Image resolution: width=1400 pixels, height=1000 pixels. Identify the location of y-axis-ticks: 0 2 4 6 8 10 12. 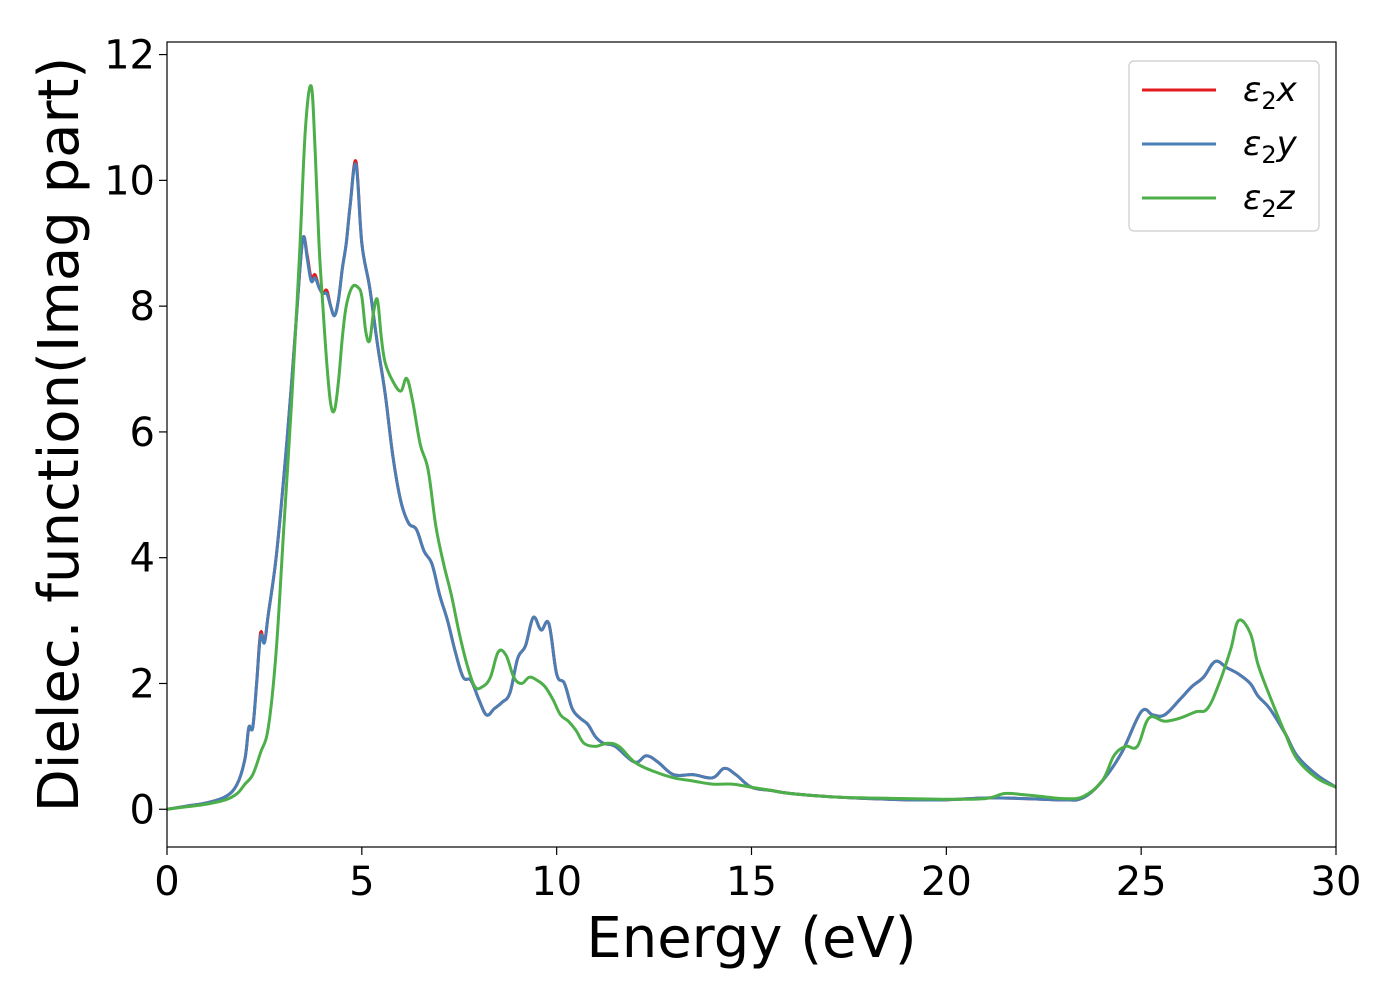
(135, 433).